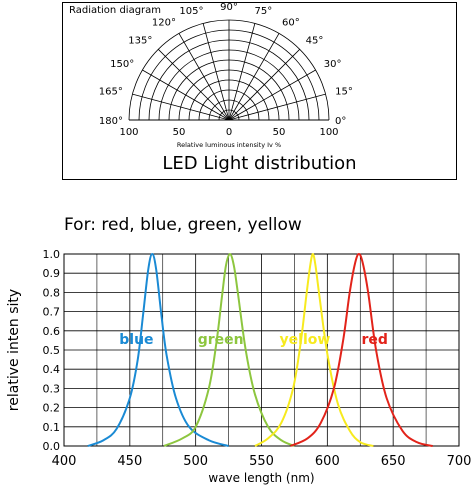  Describe the element at coordinates (195, 461) in the screenshot. I see `x-tick-label: 500` at that location.